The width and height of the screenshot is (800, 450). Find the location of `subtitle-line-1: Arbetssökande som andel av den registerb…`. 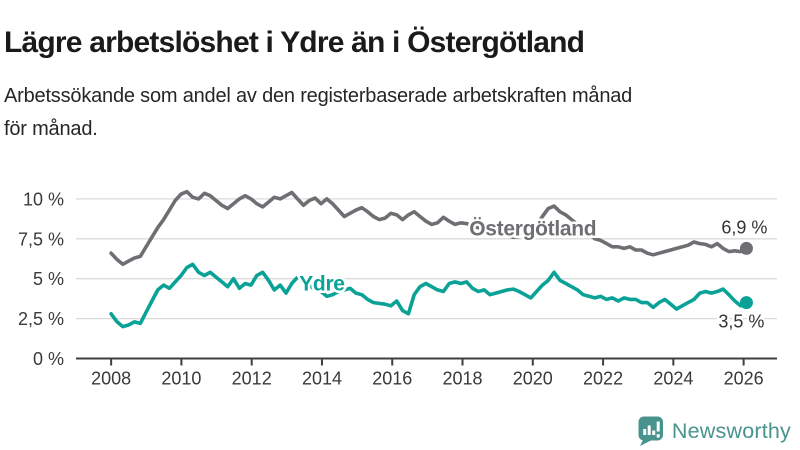

subtitle-line-1: Arbetssökande som andel av den registerb… is located at coordinates (318, 96).